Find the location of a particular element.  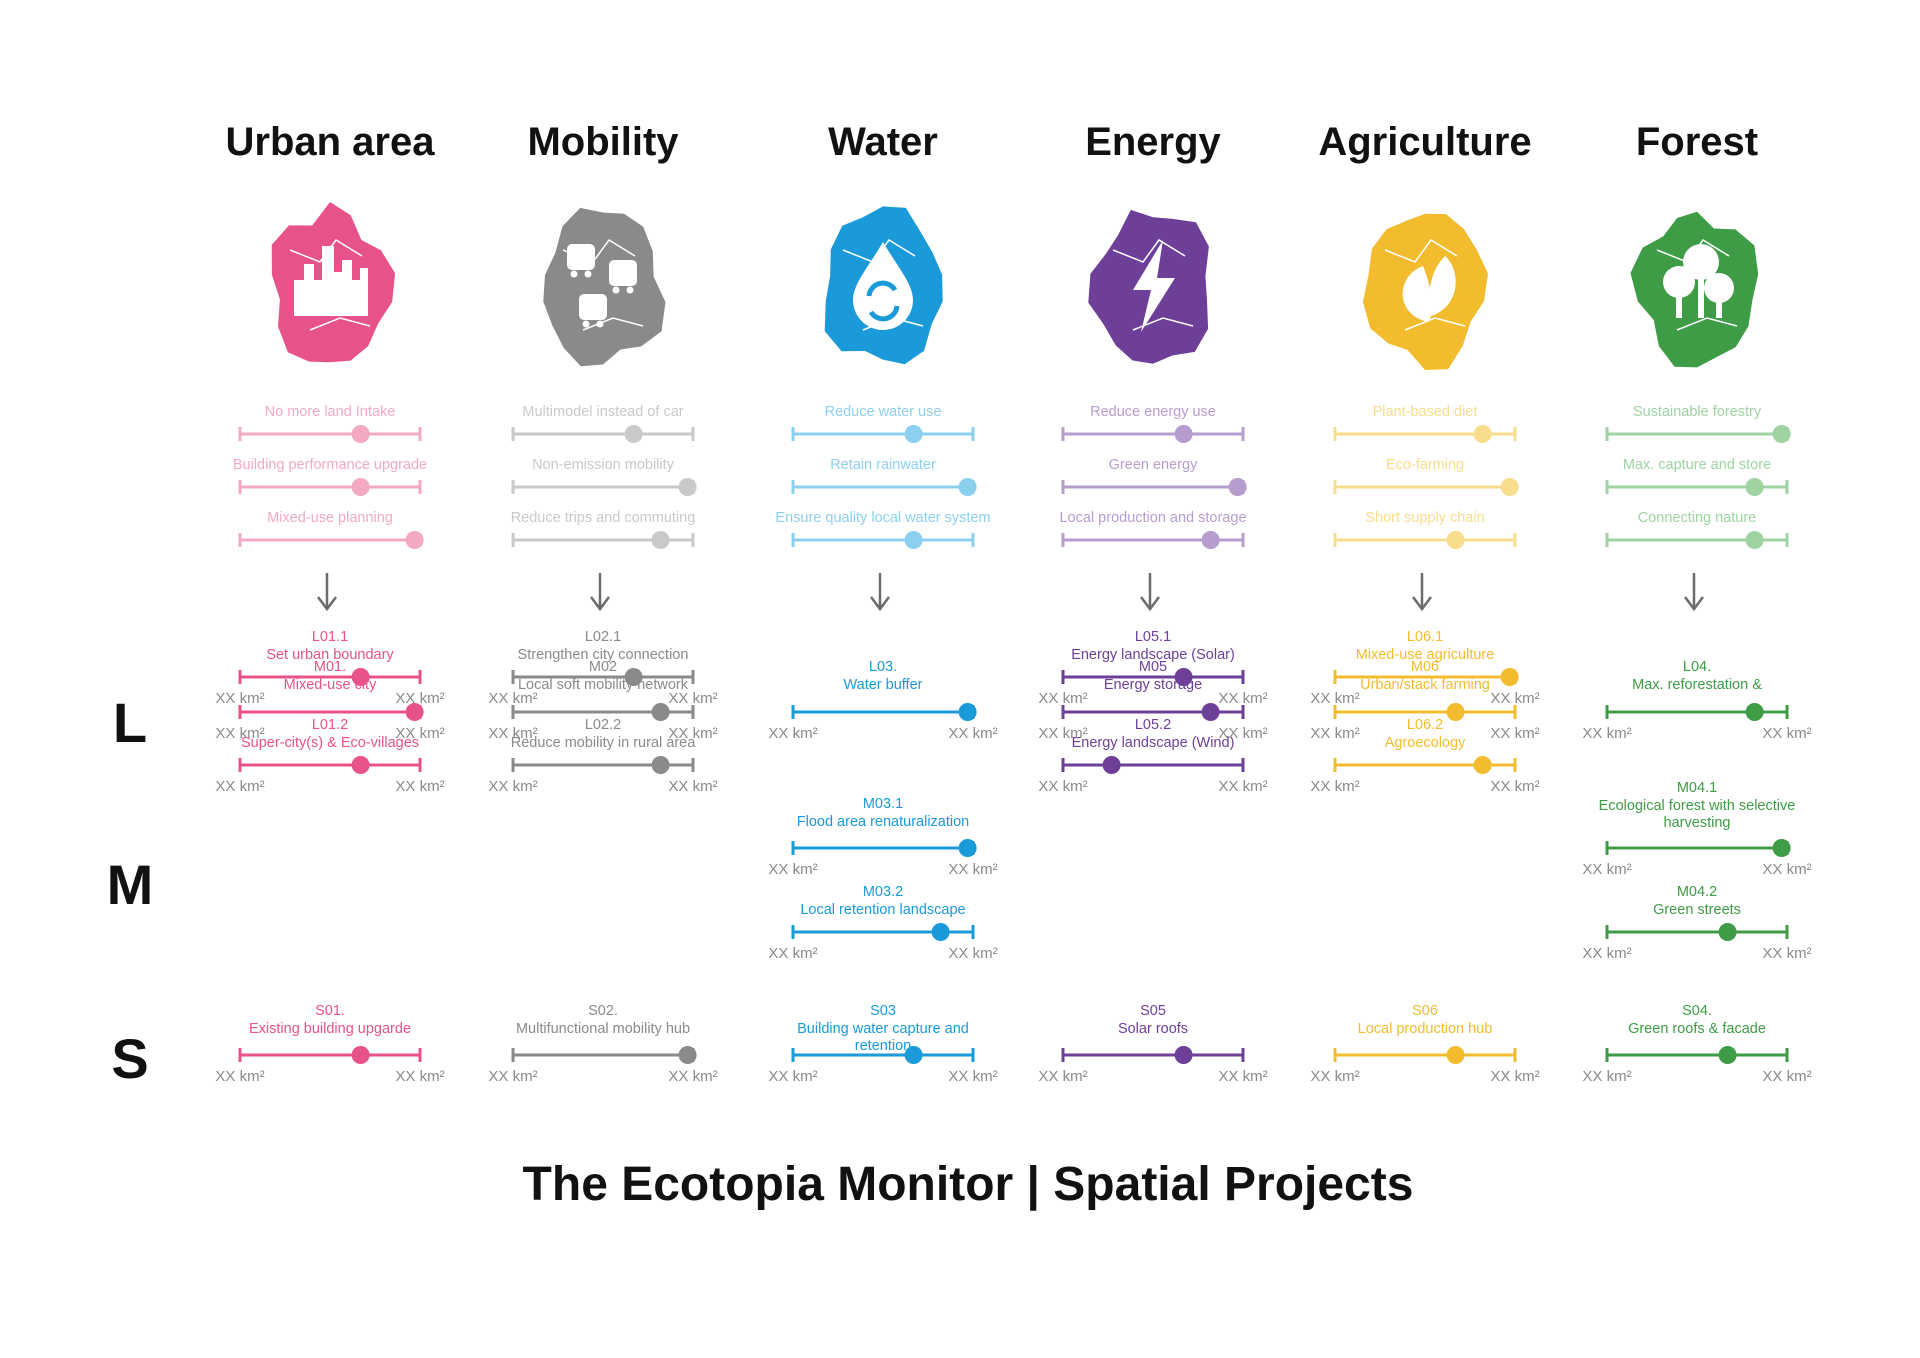

project-code: M03.1 is located at coordinates (883, 804).